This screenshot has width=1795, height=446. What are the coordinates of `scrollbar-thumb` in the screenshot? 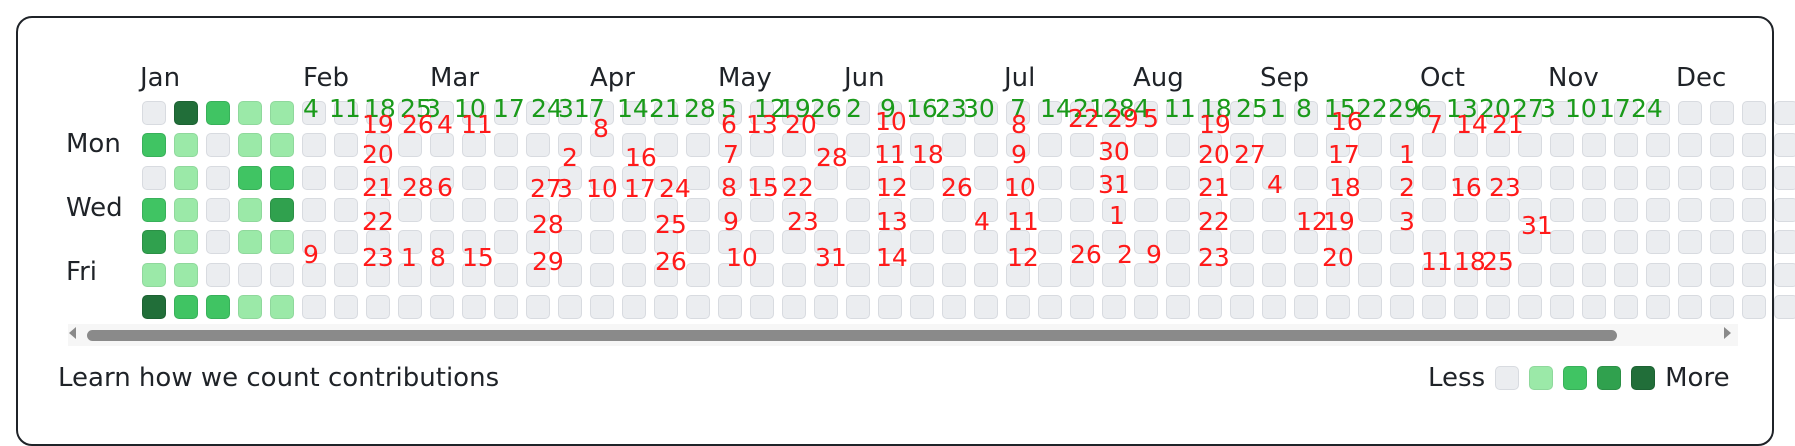 It's located at (852, 335).